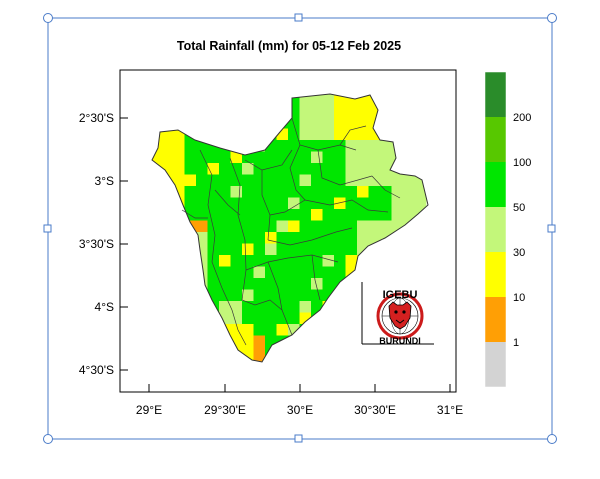 This screenshot has width=600, height=479. What do you see at coordinates (522, 163) in the screenshot?
I see `legend-tick-label: 100` at bounding box center [522, 163].